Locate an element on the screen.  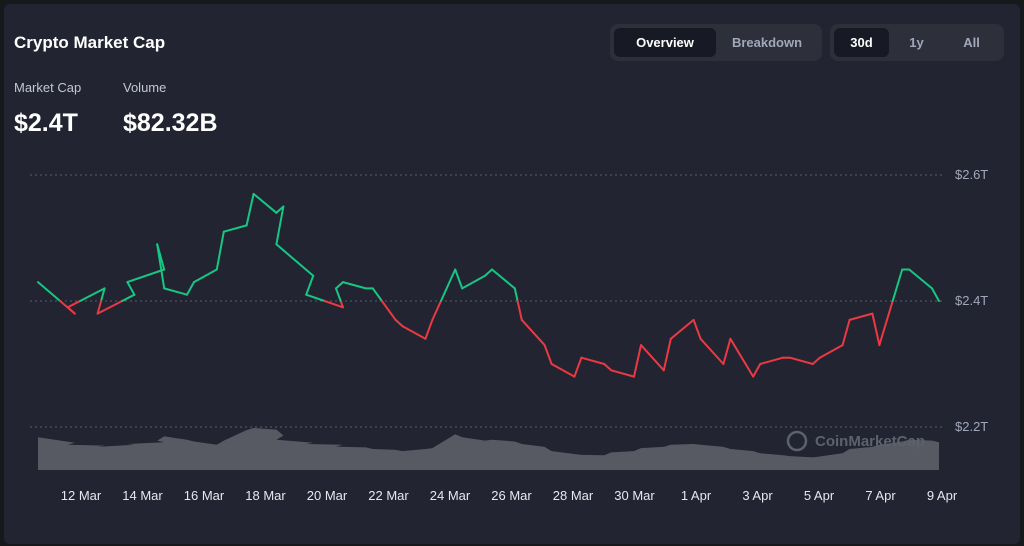
range-toggle: 30d 1y All is located at coordinates (917, 42).